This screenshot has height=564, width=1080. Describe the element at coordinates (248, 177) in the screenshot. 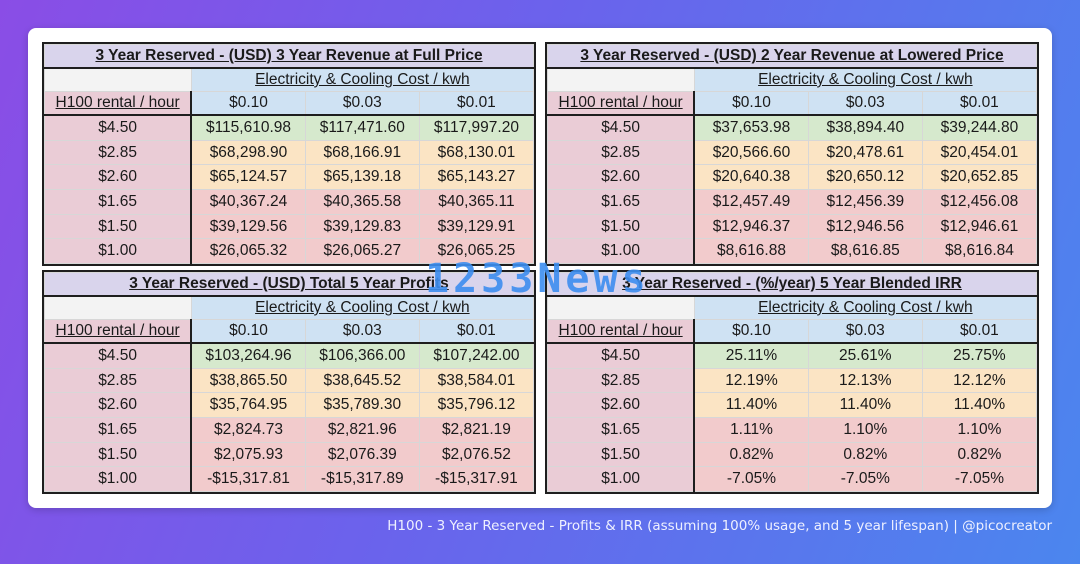

I see `data-cell: $65,124.57` at that location.